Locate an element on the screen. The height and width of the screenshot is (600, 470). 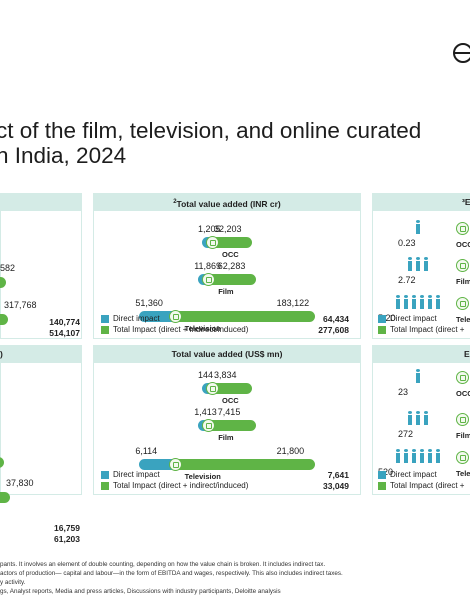
total-value-label: 3,834 is located at coordinates (225, 375).